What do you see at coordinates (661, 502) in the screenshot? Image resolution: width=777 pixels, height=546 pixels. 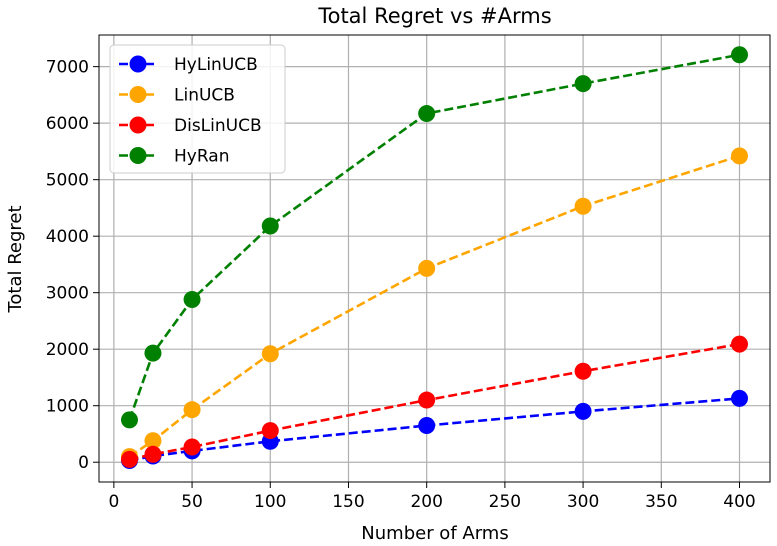 I see `x-tick-label: 350` at bounding box center [661, 502].